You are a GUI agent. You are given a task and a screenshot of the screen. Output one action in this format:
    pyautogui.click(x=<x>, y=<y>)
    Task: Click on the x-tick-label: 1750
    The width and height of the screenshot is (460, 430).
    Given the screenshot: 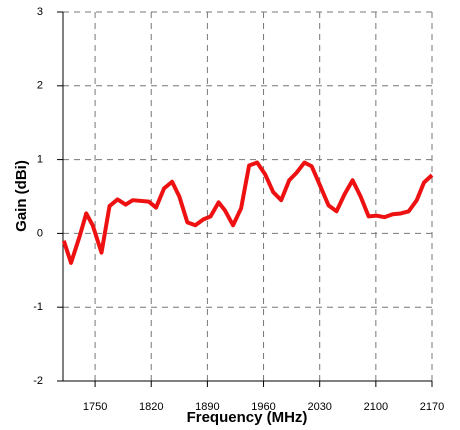 What is the action you would take?
    pyautogui.click(x=95, y=407)
    